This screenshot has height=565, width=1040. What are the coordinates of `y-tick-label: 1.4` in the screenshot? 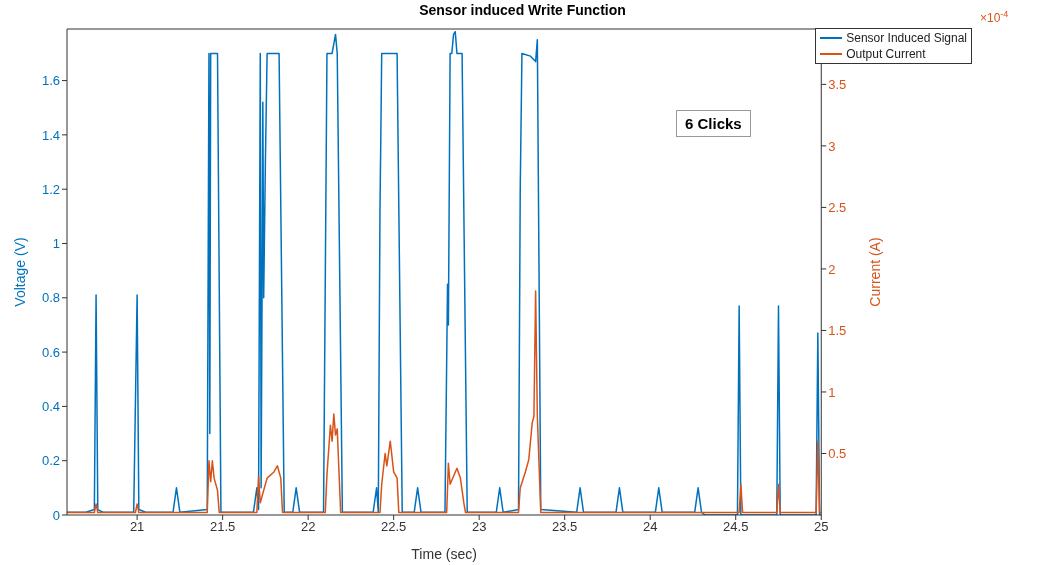 It's located at (50, 135).